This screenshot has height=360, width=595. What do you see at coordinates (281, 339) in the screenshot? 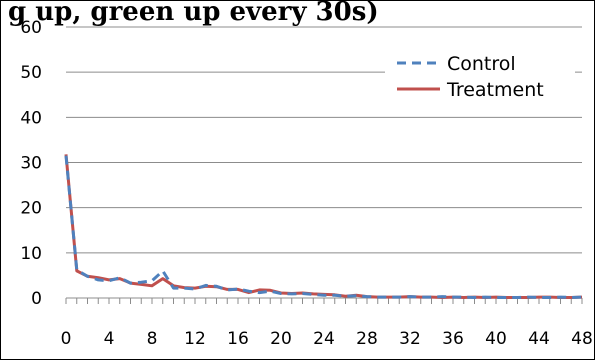
I see `x-tick-label: 20` at bounding box center [281, 339].